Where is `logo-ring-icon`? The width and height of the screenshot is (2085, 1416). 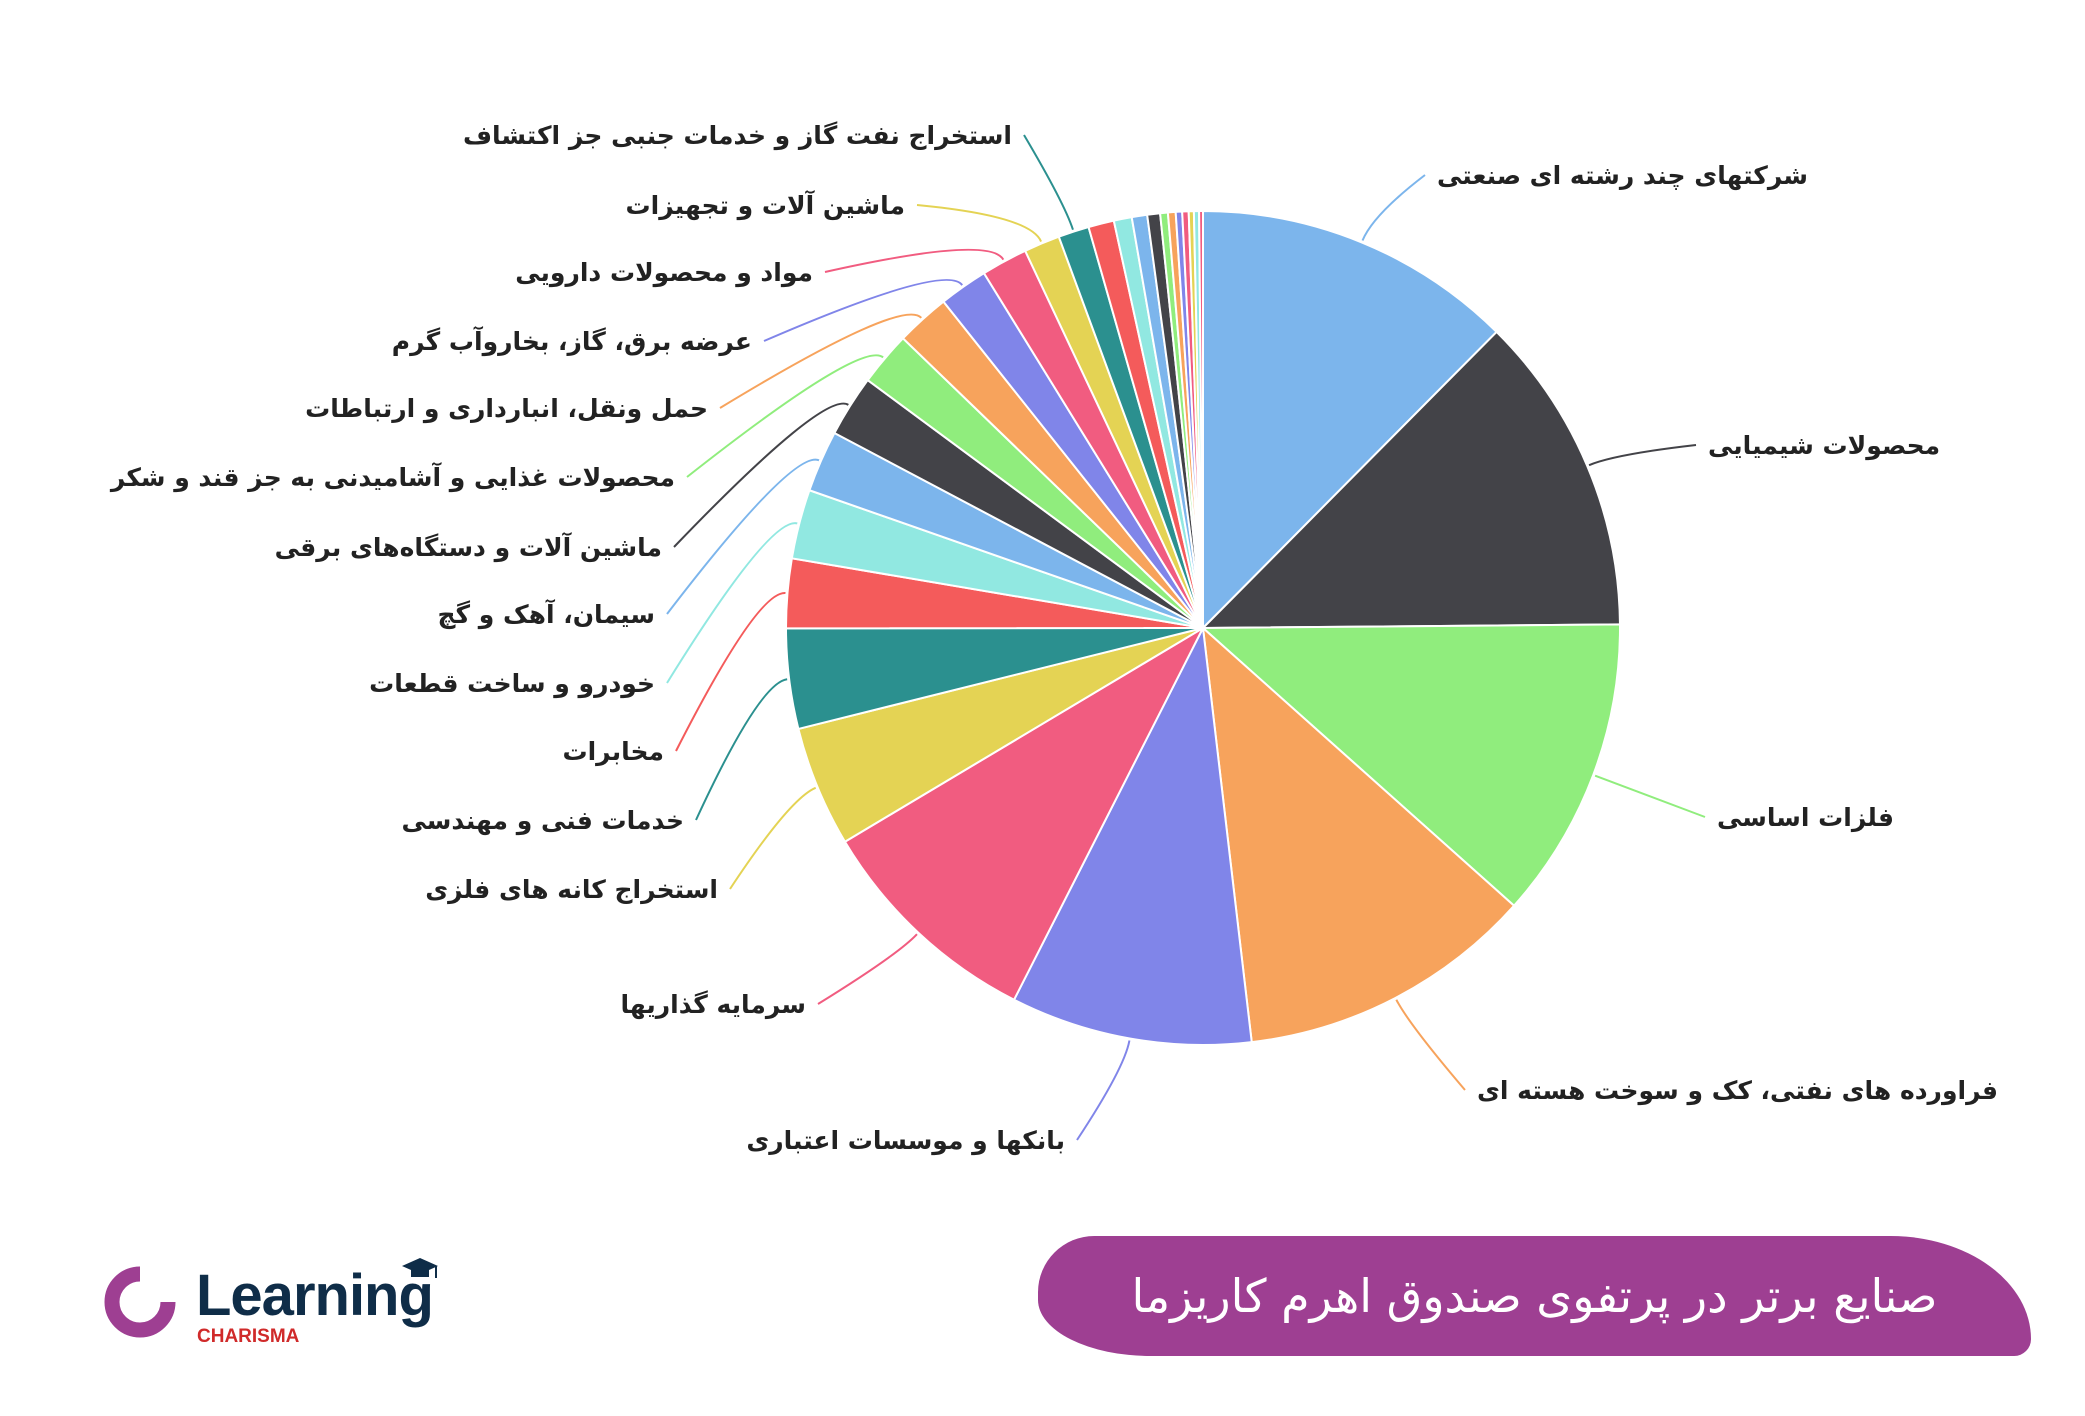 logo-ring-icon is located at coordinates (140, 1302).